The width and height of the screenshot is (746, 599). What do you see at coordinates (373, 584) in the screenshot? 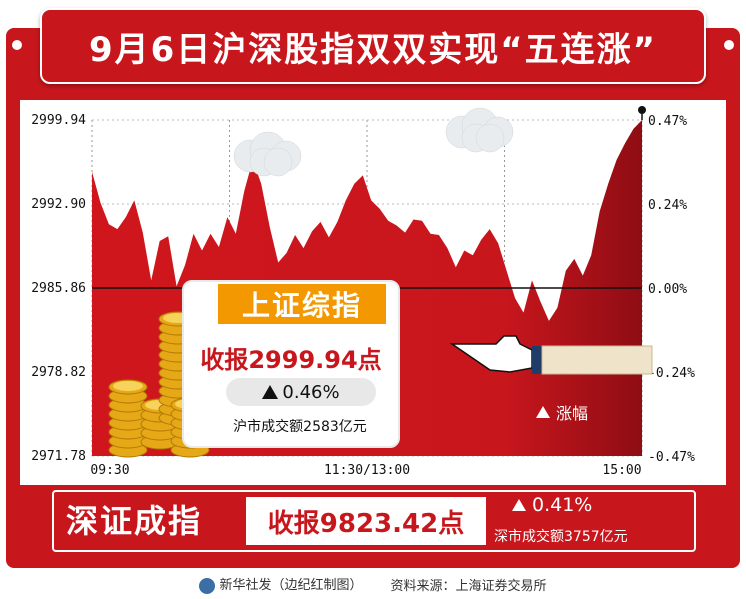
I see `footer: 新华社发（边纪红制图） 资料来源：上海证券交易所` at bounding box center [373, 584].